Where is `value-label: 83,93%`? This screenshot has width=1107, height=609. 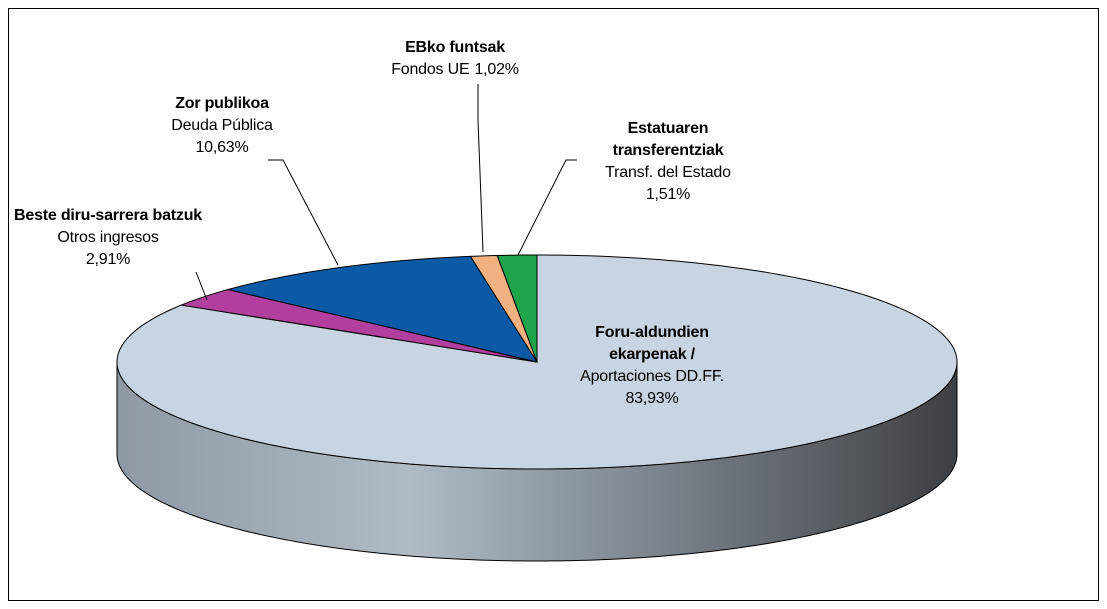 value-label: 83,93% is located at coordinates (652, 398).